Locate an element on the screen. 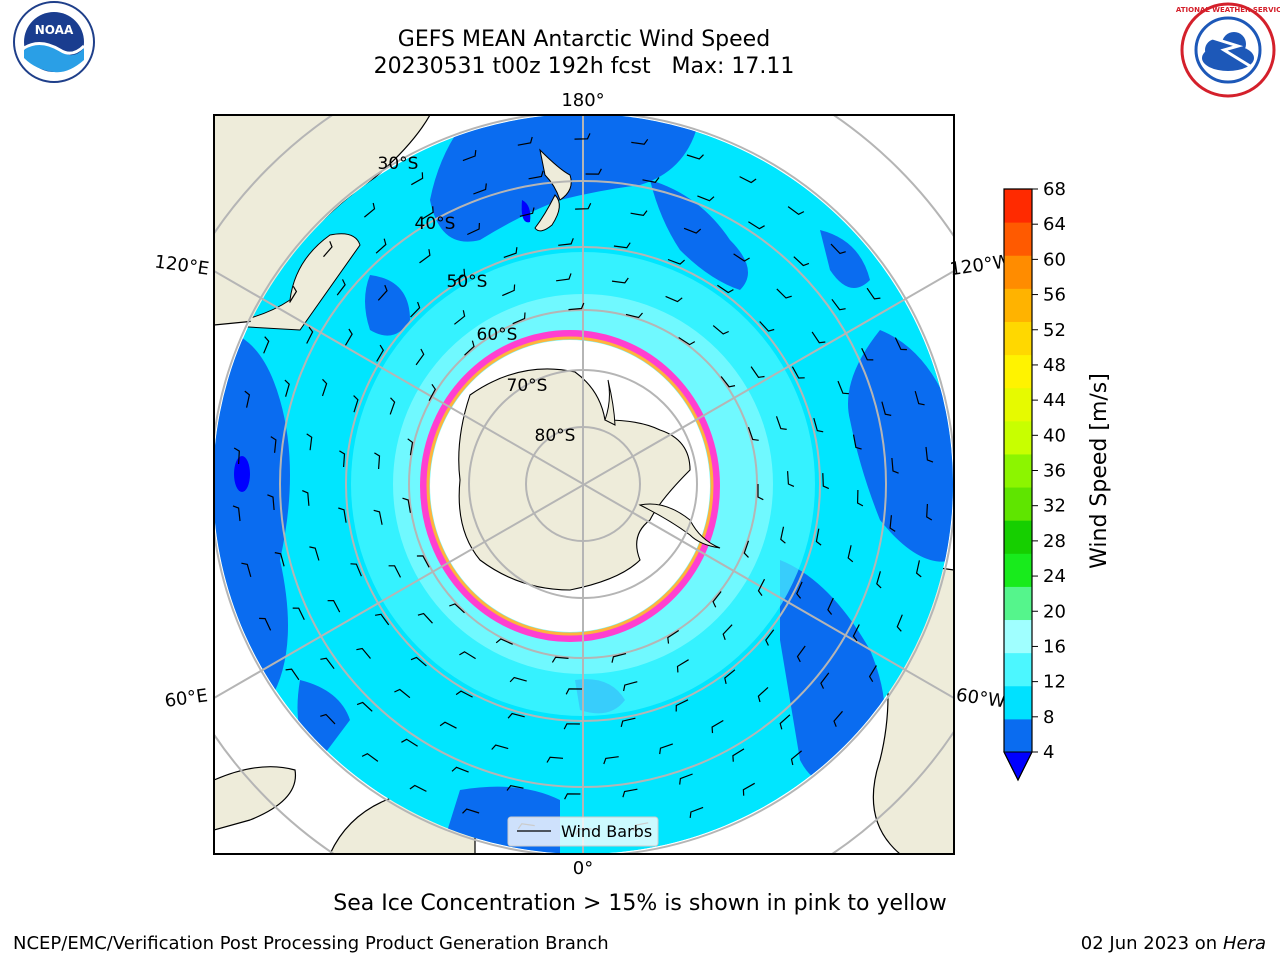 The height and width of the screenshot is (960, 1280). colorbar-tick-label: 8 is located at coordinates (1048, 717).